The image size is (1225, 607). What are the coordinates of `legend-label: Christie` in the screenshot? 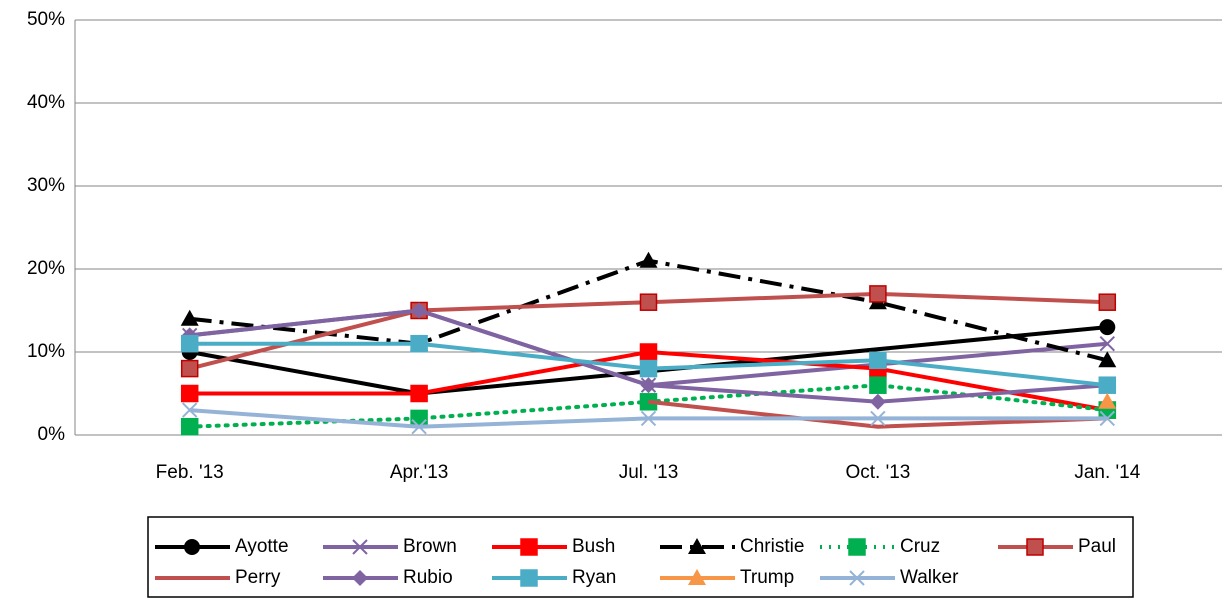 It's located at (772, 546).